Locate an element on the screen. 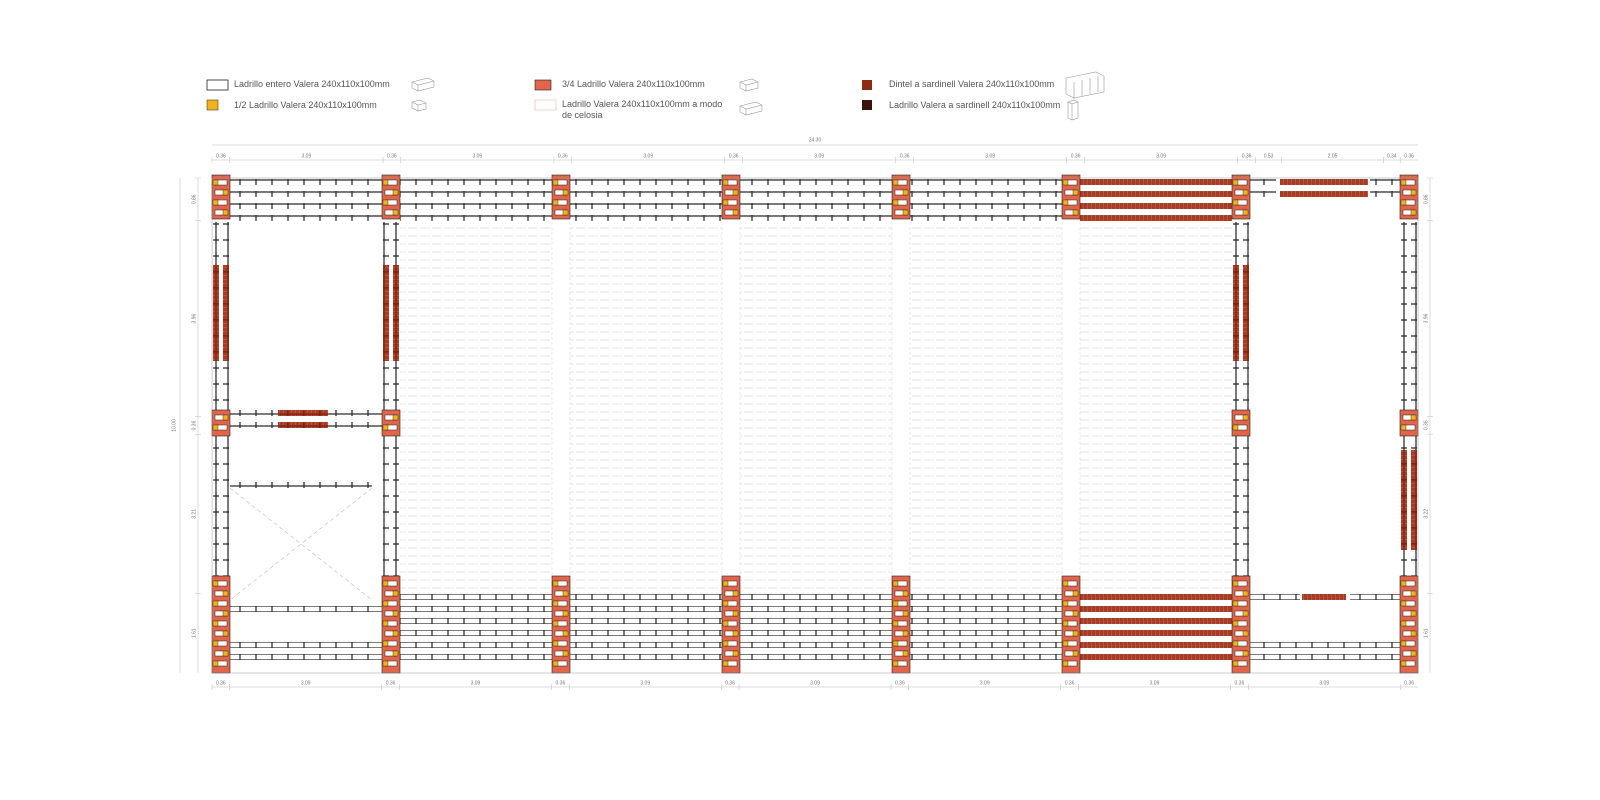 This screenshot has width=1600, height=800. swatch-whole is located at coordinates (217, 85).